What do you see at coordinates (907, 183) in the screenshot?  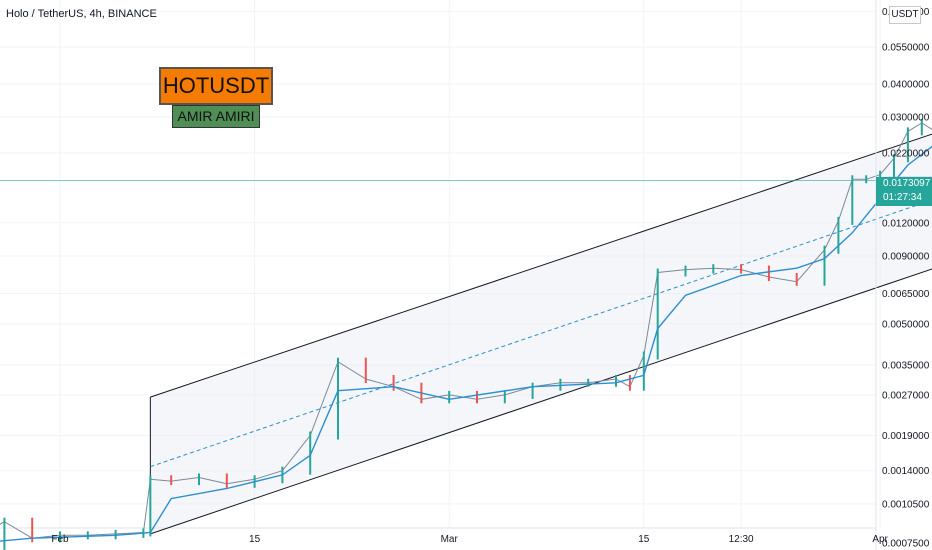 I see `last-price-value: 0.0173097` at bounding box center [907, 183].